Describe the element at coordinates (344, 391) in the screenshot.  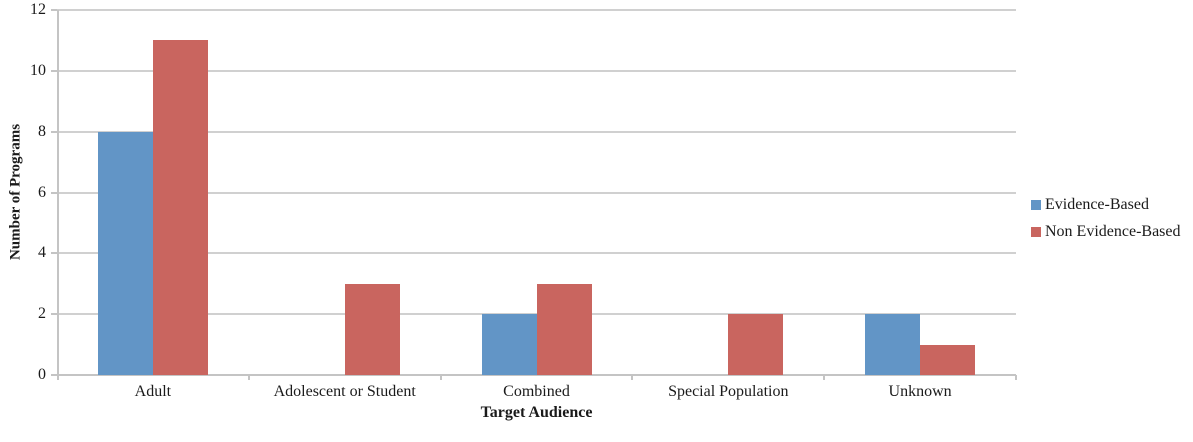
I see `x-category-label-adolescent-or-student: Adolescent or Student` at that location.